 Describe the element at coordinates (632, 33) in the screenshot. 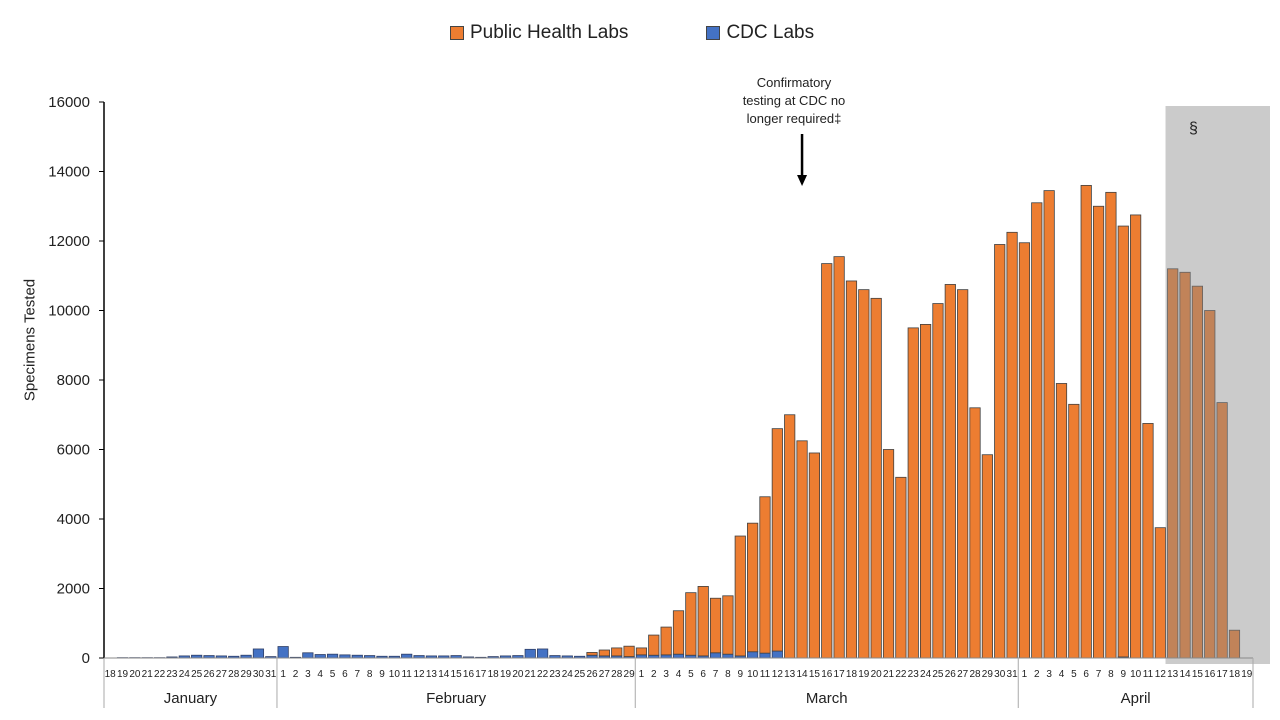

I see `legend: Public Health Labs CDC Labs` at that location.